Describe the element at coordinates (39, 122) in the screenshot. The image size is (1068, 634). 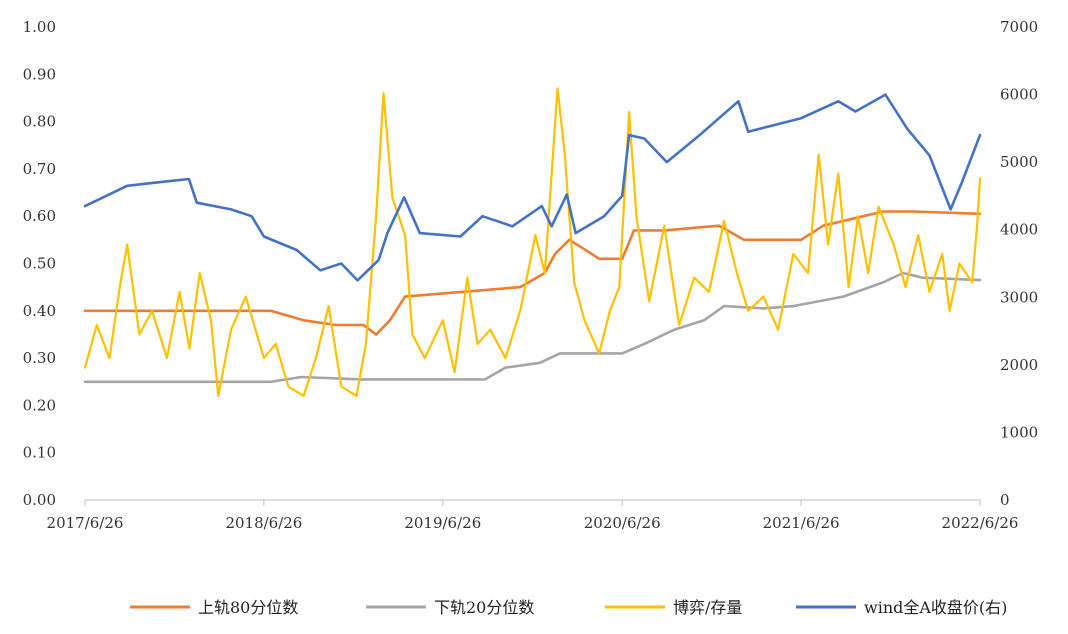
I see `y-left-tick-label: 0.80` at that location.